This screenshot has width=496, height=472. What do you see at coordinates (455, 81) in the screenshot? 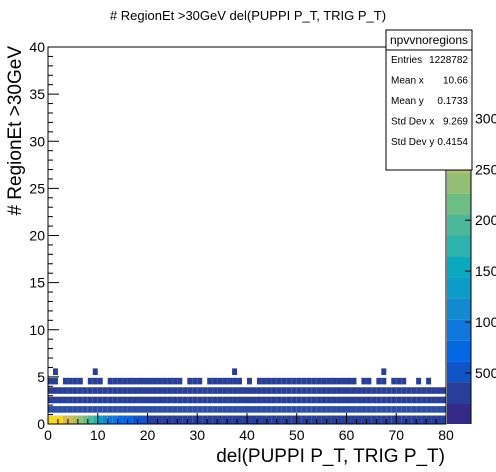
I see `stats-row-value: 10.66` at bounding box center [455, 81].